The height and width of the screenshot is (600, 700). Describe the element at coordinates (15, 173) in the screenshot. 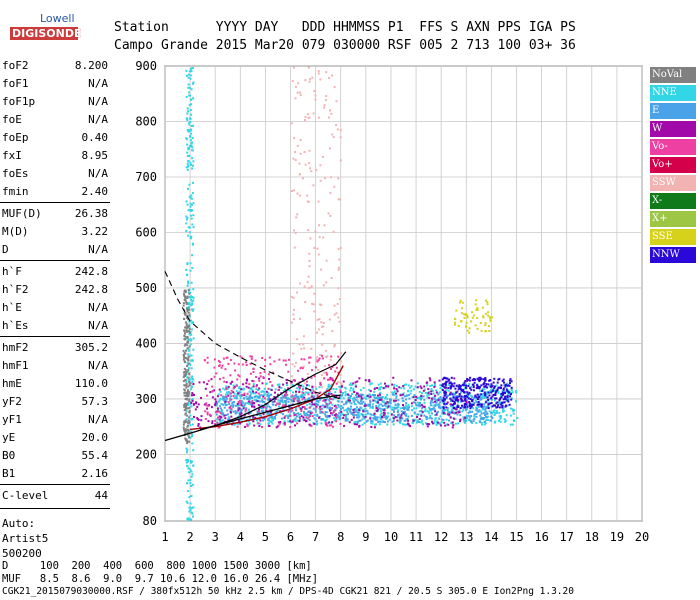

I see `param-label: foEs` at that location.